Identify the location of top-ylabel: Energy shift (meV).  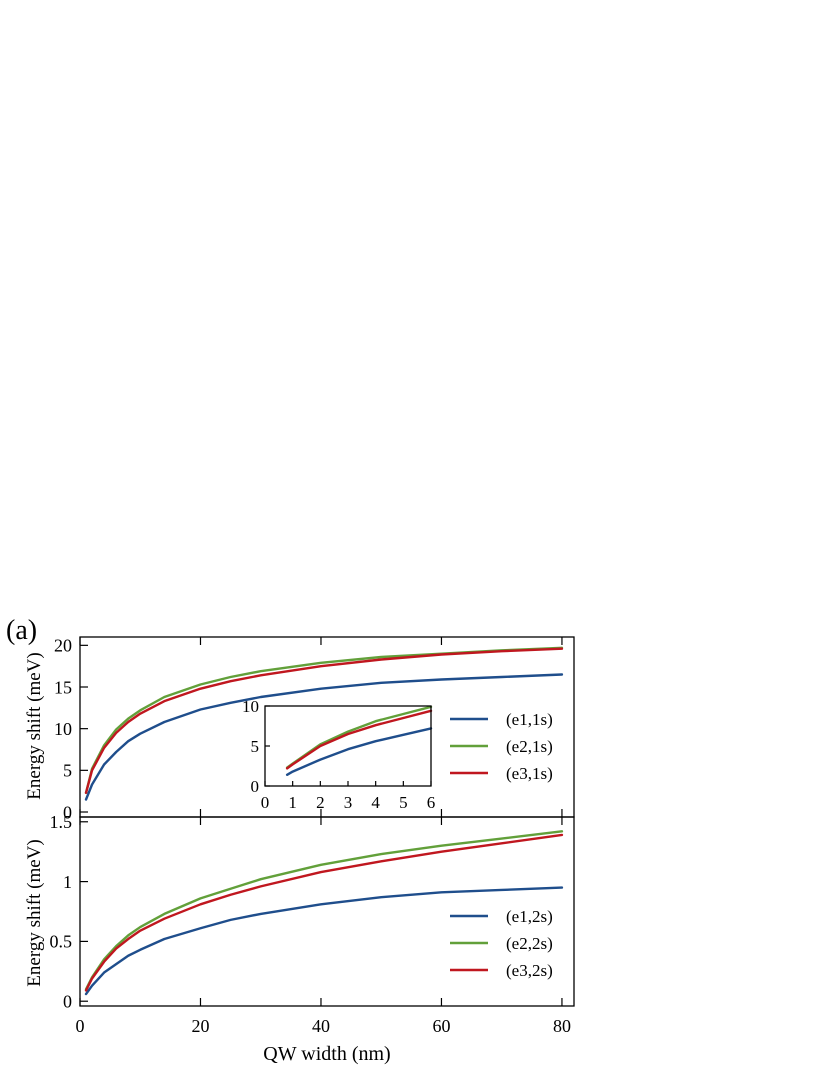
(34, 725).